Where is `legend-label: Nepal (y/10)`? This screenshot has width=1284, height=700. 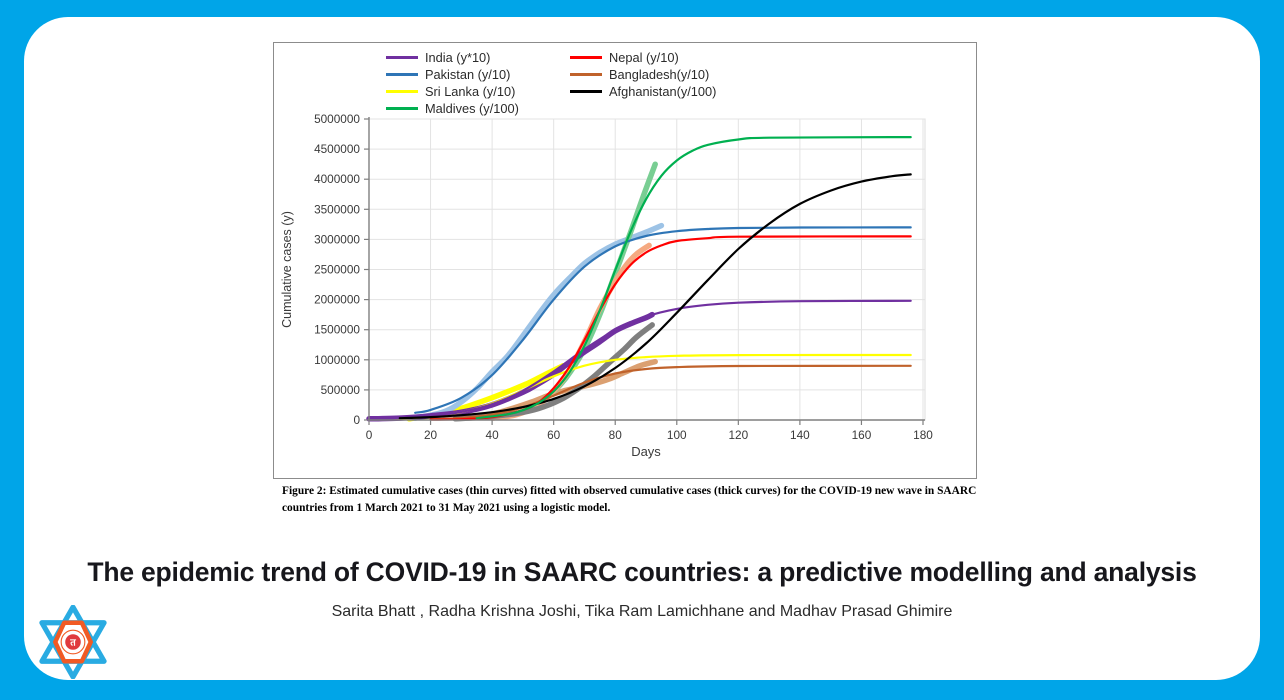
legend-label: Nepal (y/10) is located at coordinates (644, 57).